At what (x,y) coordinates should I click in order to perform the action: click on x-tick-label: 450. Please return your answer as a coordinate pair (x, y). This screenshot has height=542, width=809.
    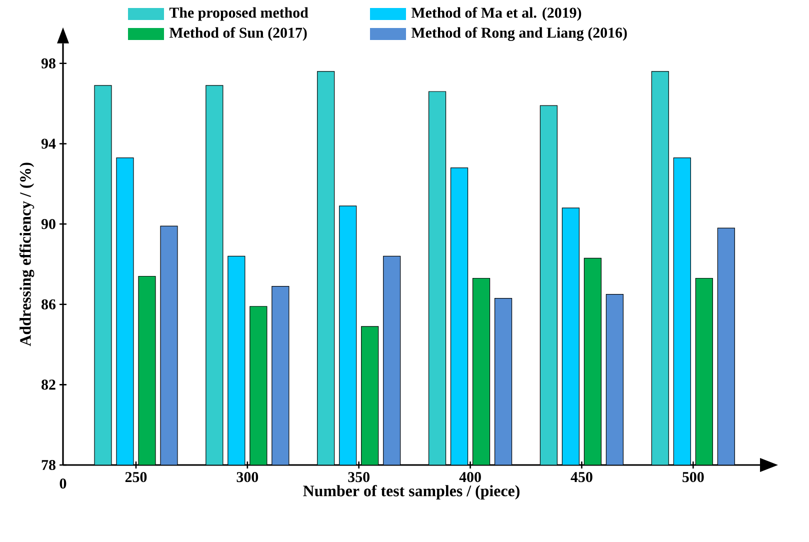
    Looking at the image, I should click on (581, 477).